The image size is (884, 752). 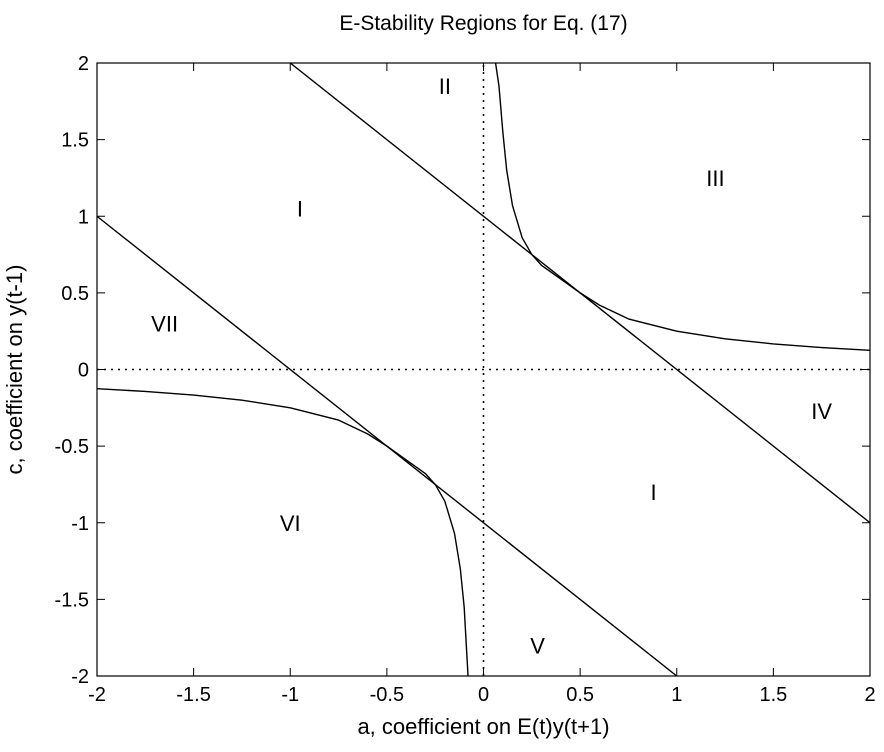 I want to click on x-tick-label: -1, so click(x=290, y=695).